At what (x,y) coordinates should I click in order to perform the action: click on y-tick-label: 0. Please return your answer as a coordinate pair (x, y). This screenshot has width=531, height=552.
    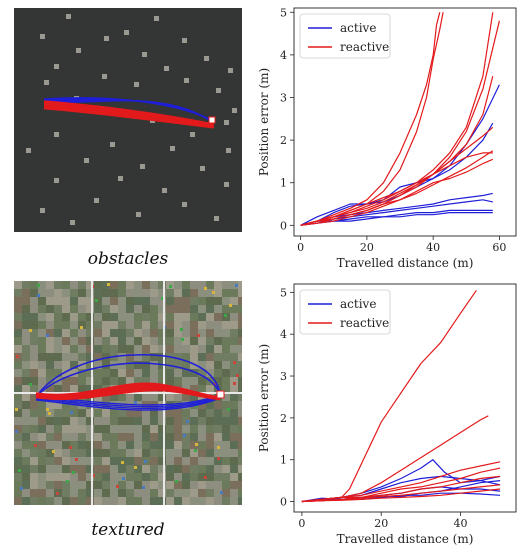
    Looking at the image, I should click on (283, 225).